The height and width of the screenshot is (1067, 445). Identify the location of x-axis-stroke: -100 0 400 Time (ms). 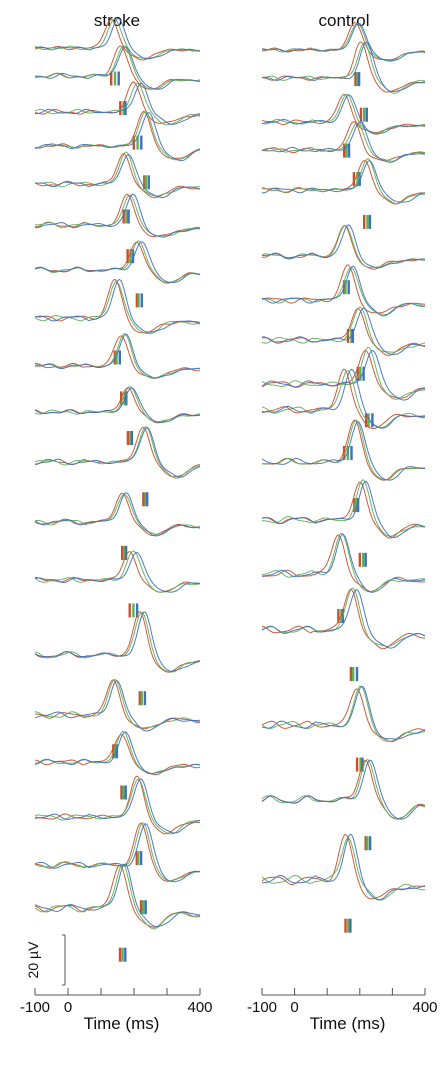
(116, 1010).